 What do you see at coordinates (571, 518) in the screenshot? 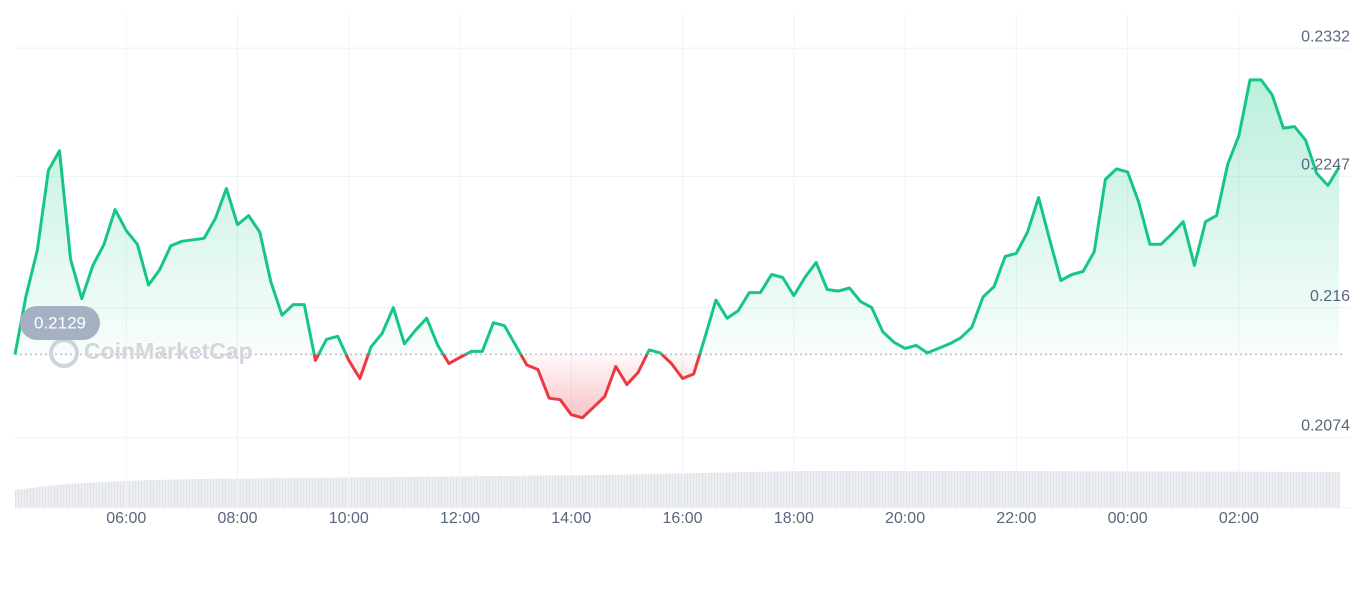
I see `x-tick-label: 14:00` at bounding box center [571, 518].